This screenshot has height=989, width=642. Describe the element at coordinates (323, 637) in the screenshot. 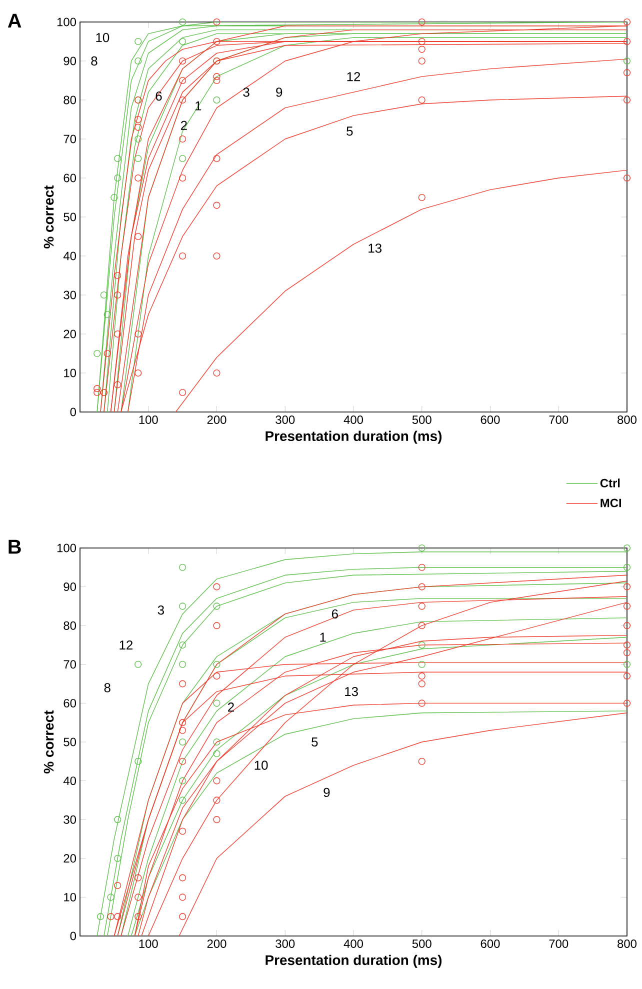

I see `annotation: 1` at that location.